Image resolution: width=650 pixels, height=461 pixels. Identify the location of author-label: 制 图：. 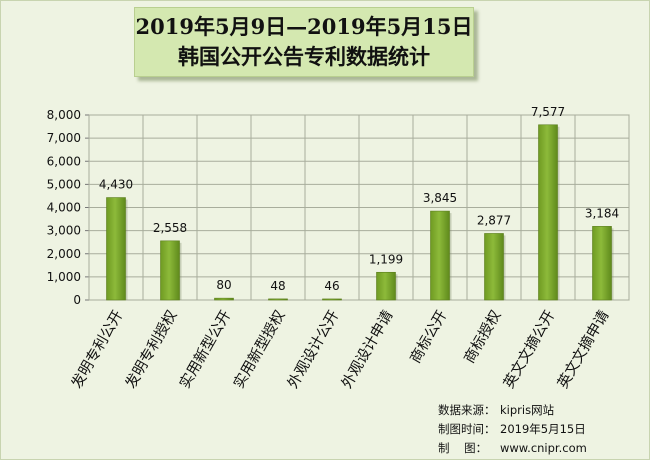
(469, 448).